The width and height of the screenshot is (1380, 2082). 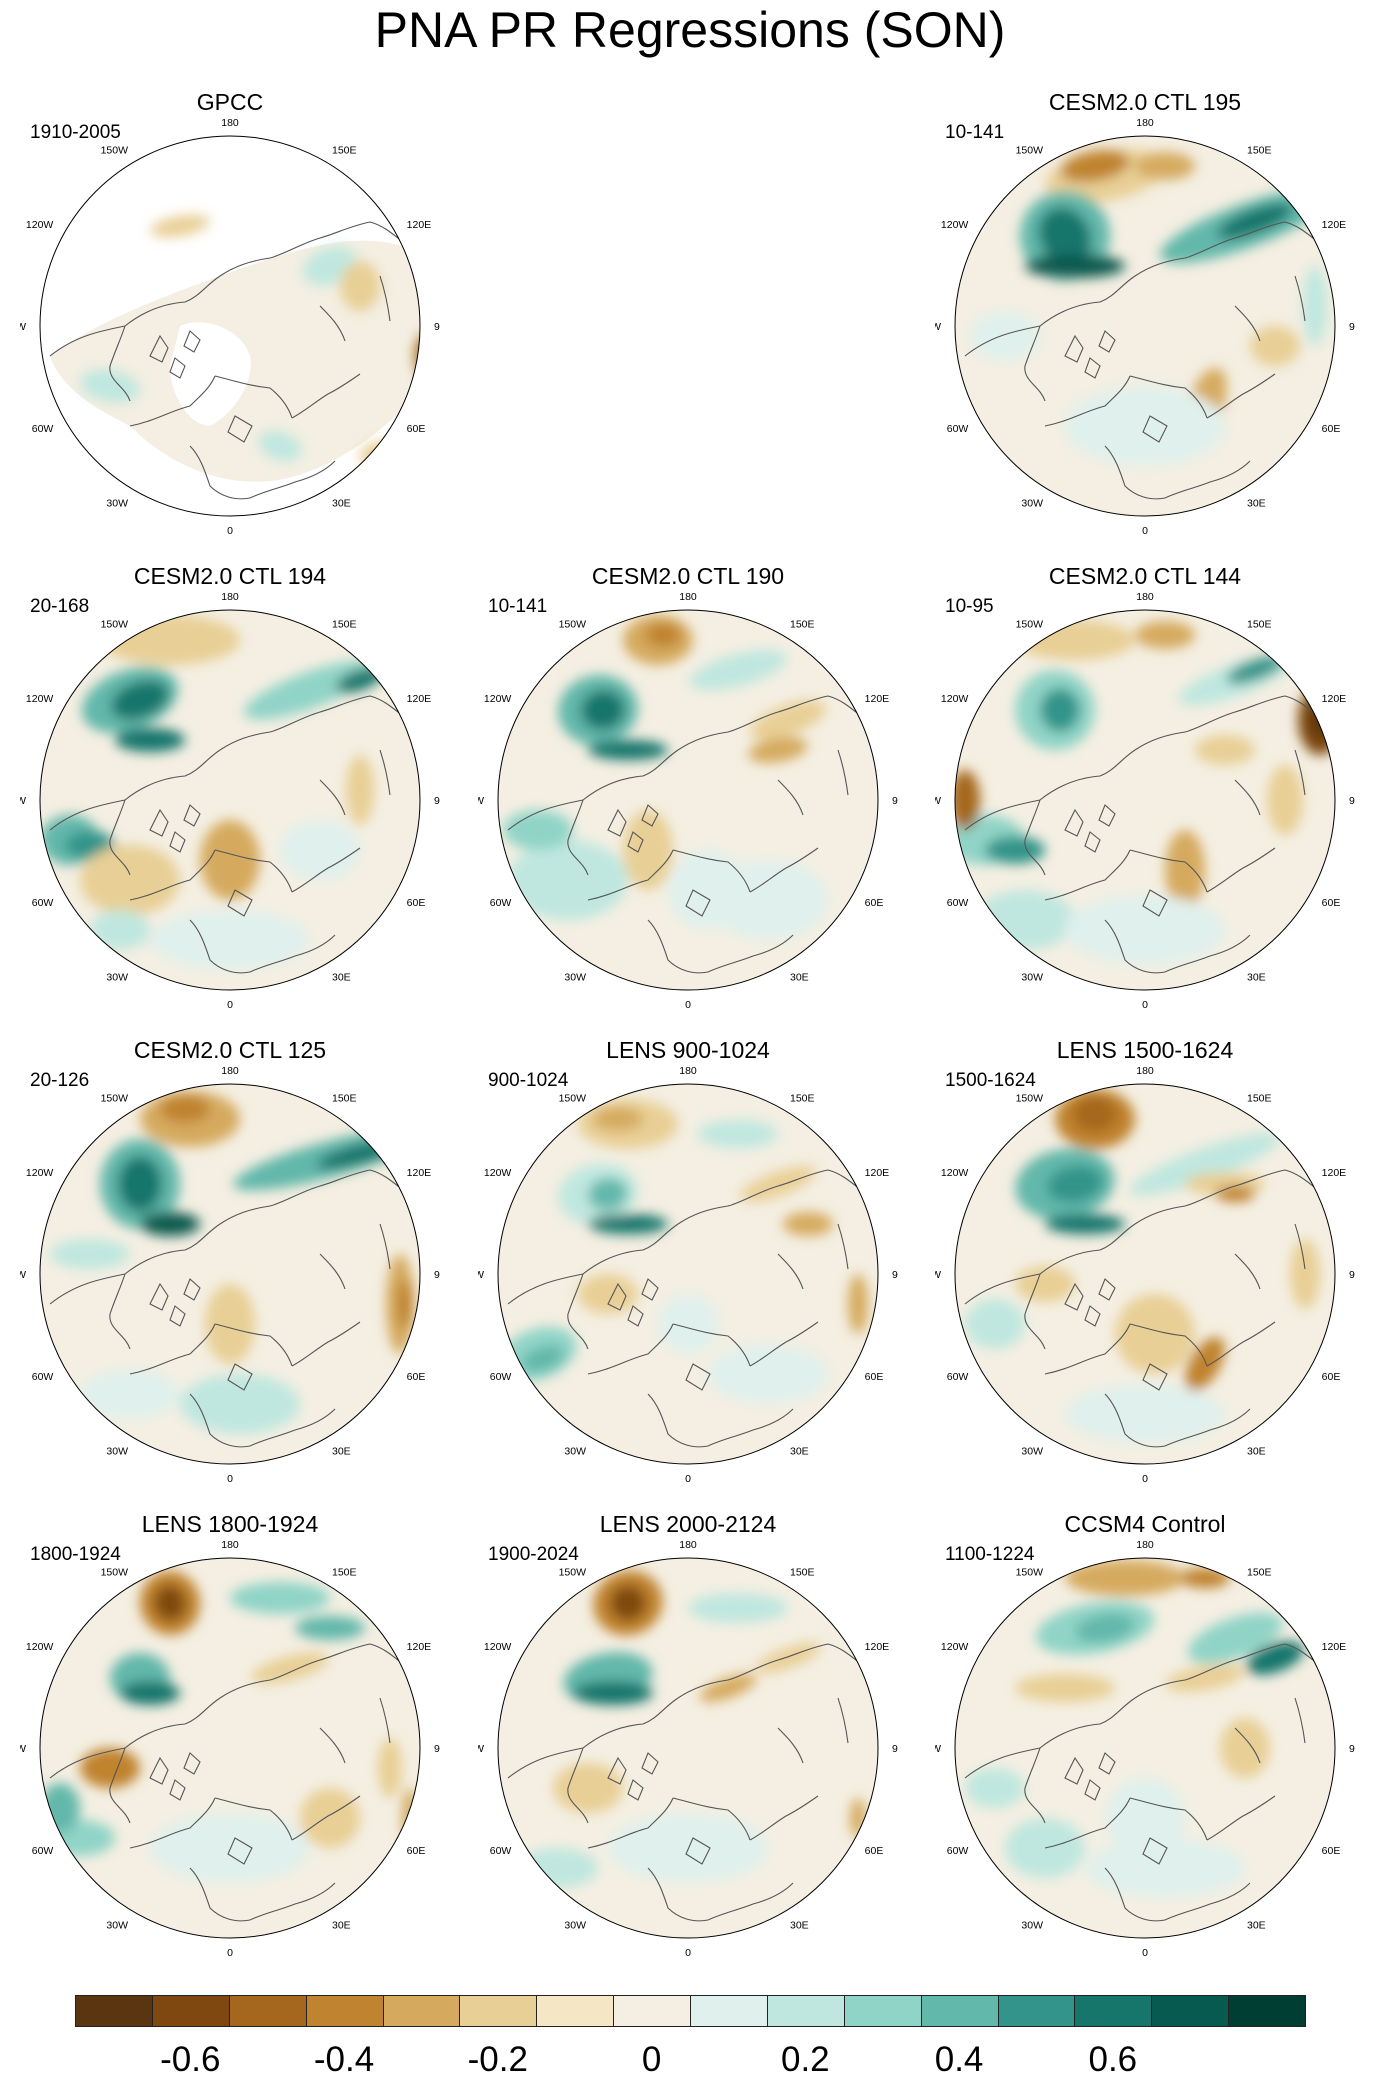 I want to click on panel-period: 1100-1224, so click(x=990, y=1554).